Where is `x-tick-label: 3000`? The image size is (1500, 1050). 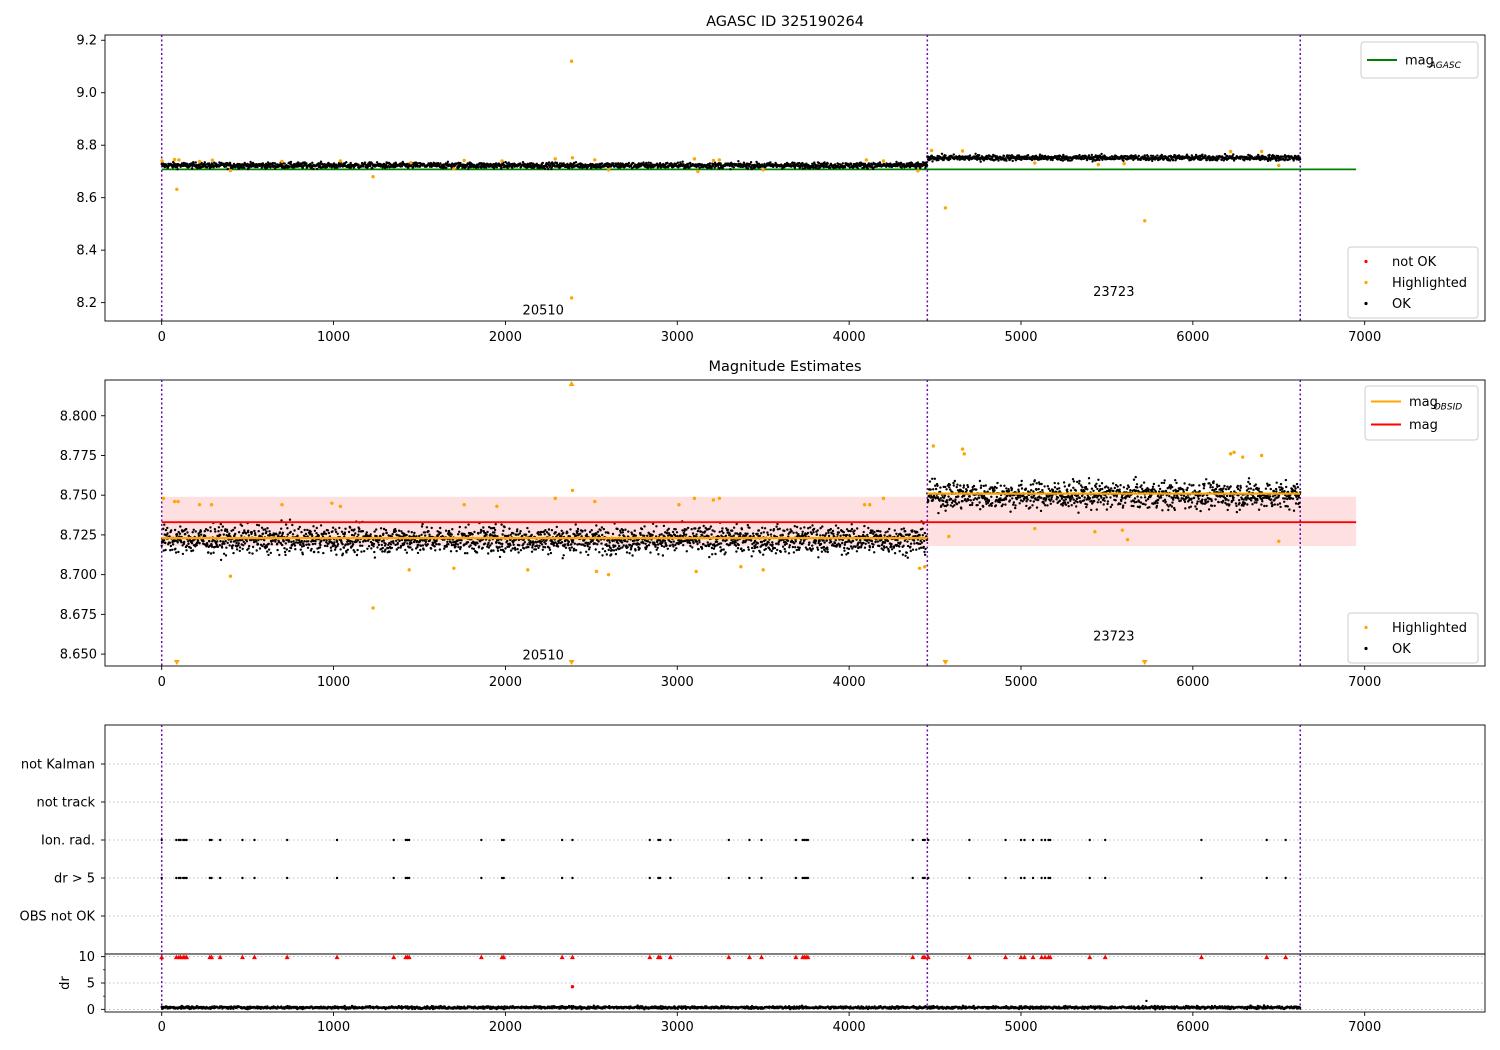
x-tick-label: 3000 is located at coordinates (677, 337).